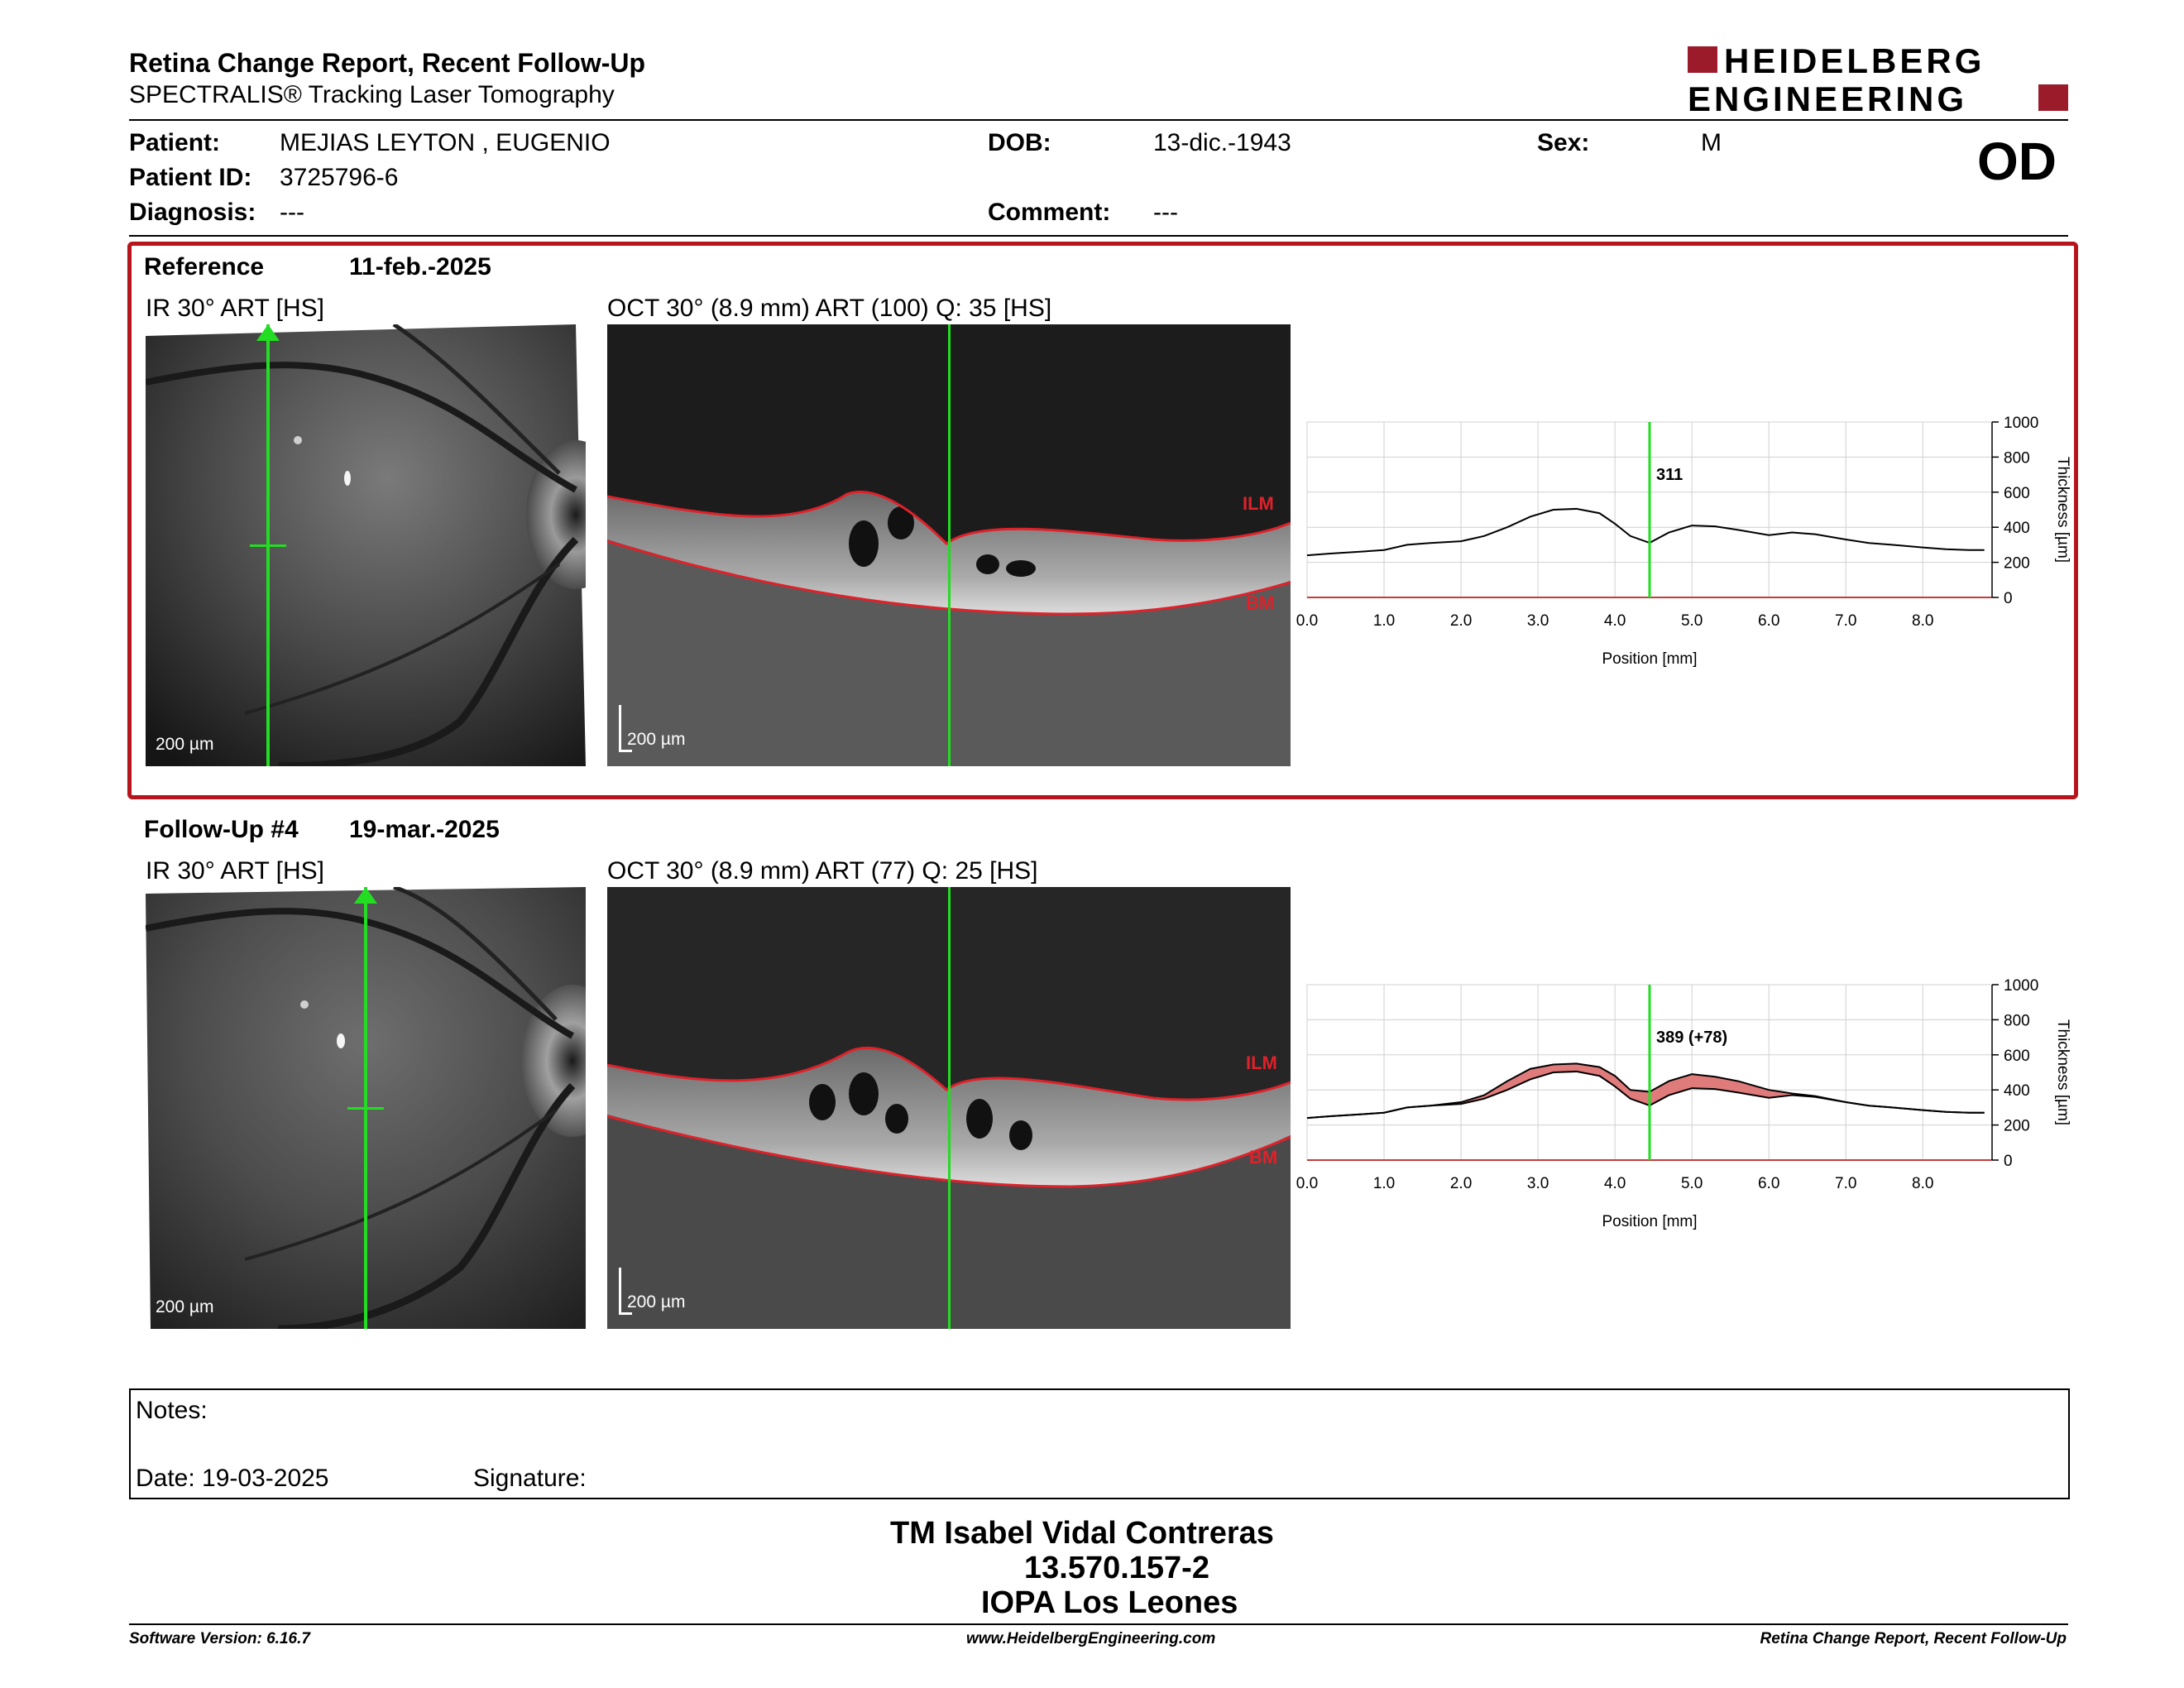 This screenshot has width=2184, height=1688. I want to click on header-rule, so click(1098, 120).